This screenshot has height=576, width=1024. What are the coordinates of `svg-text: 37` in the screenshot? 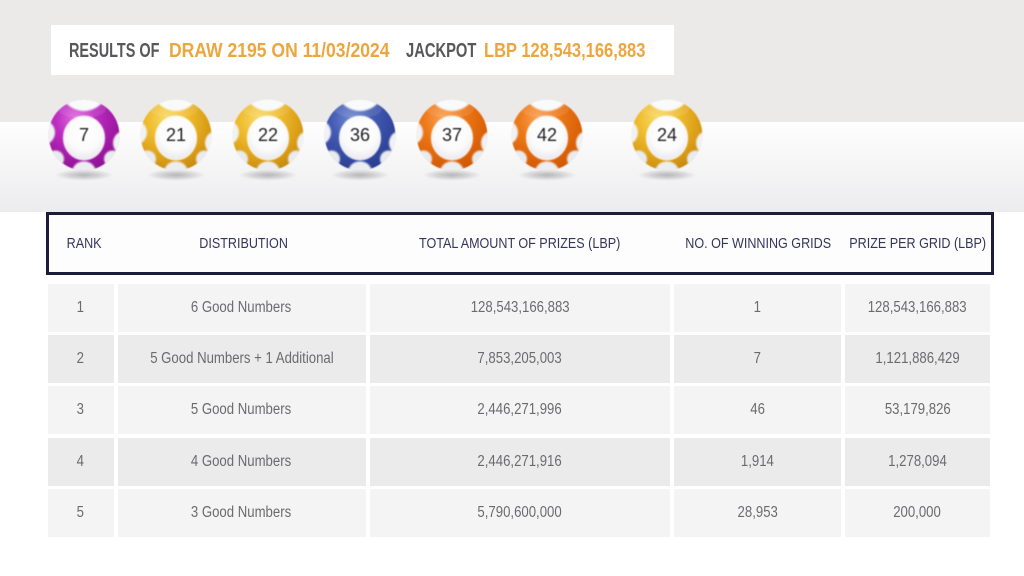 It's located at (452, 135).